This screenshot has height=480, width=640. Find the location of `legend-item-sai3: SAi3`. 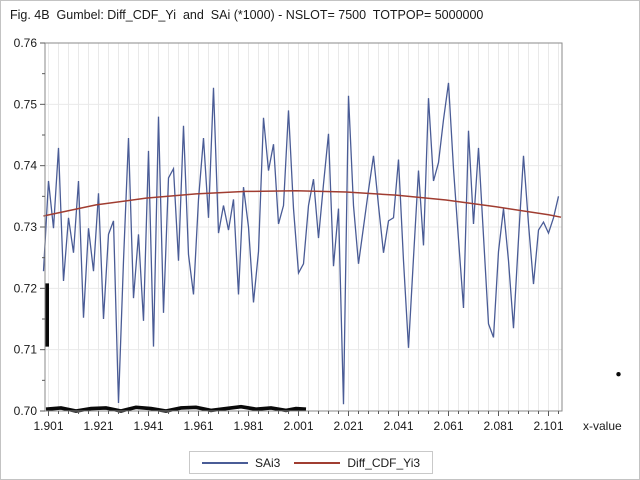

legend-item-sai3: SAi3 is located at coordinates (241, 463).